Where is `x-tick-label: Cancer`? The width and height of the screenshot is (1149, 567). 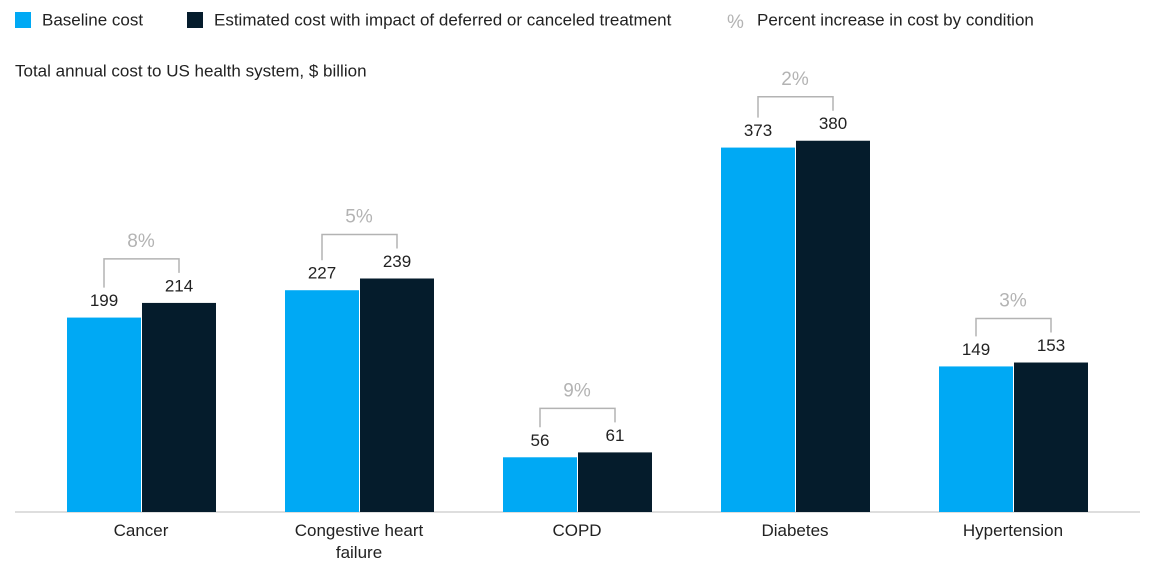
x-tick-label: Cancer is located at coordinates (141, 530).